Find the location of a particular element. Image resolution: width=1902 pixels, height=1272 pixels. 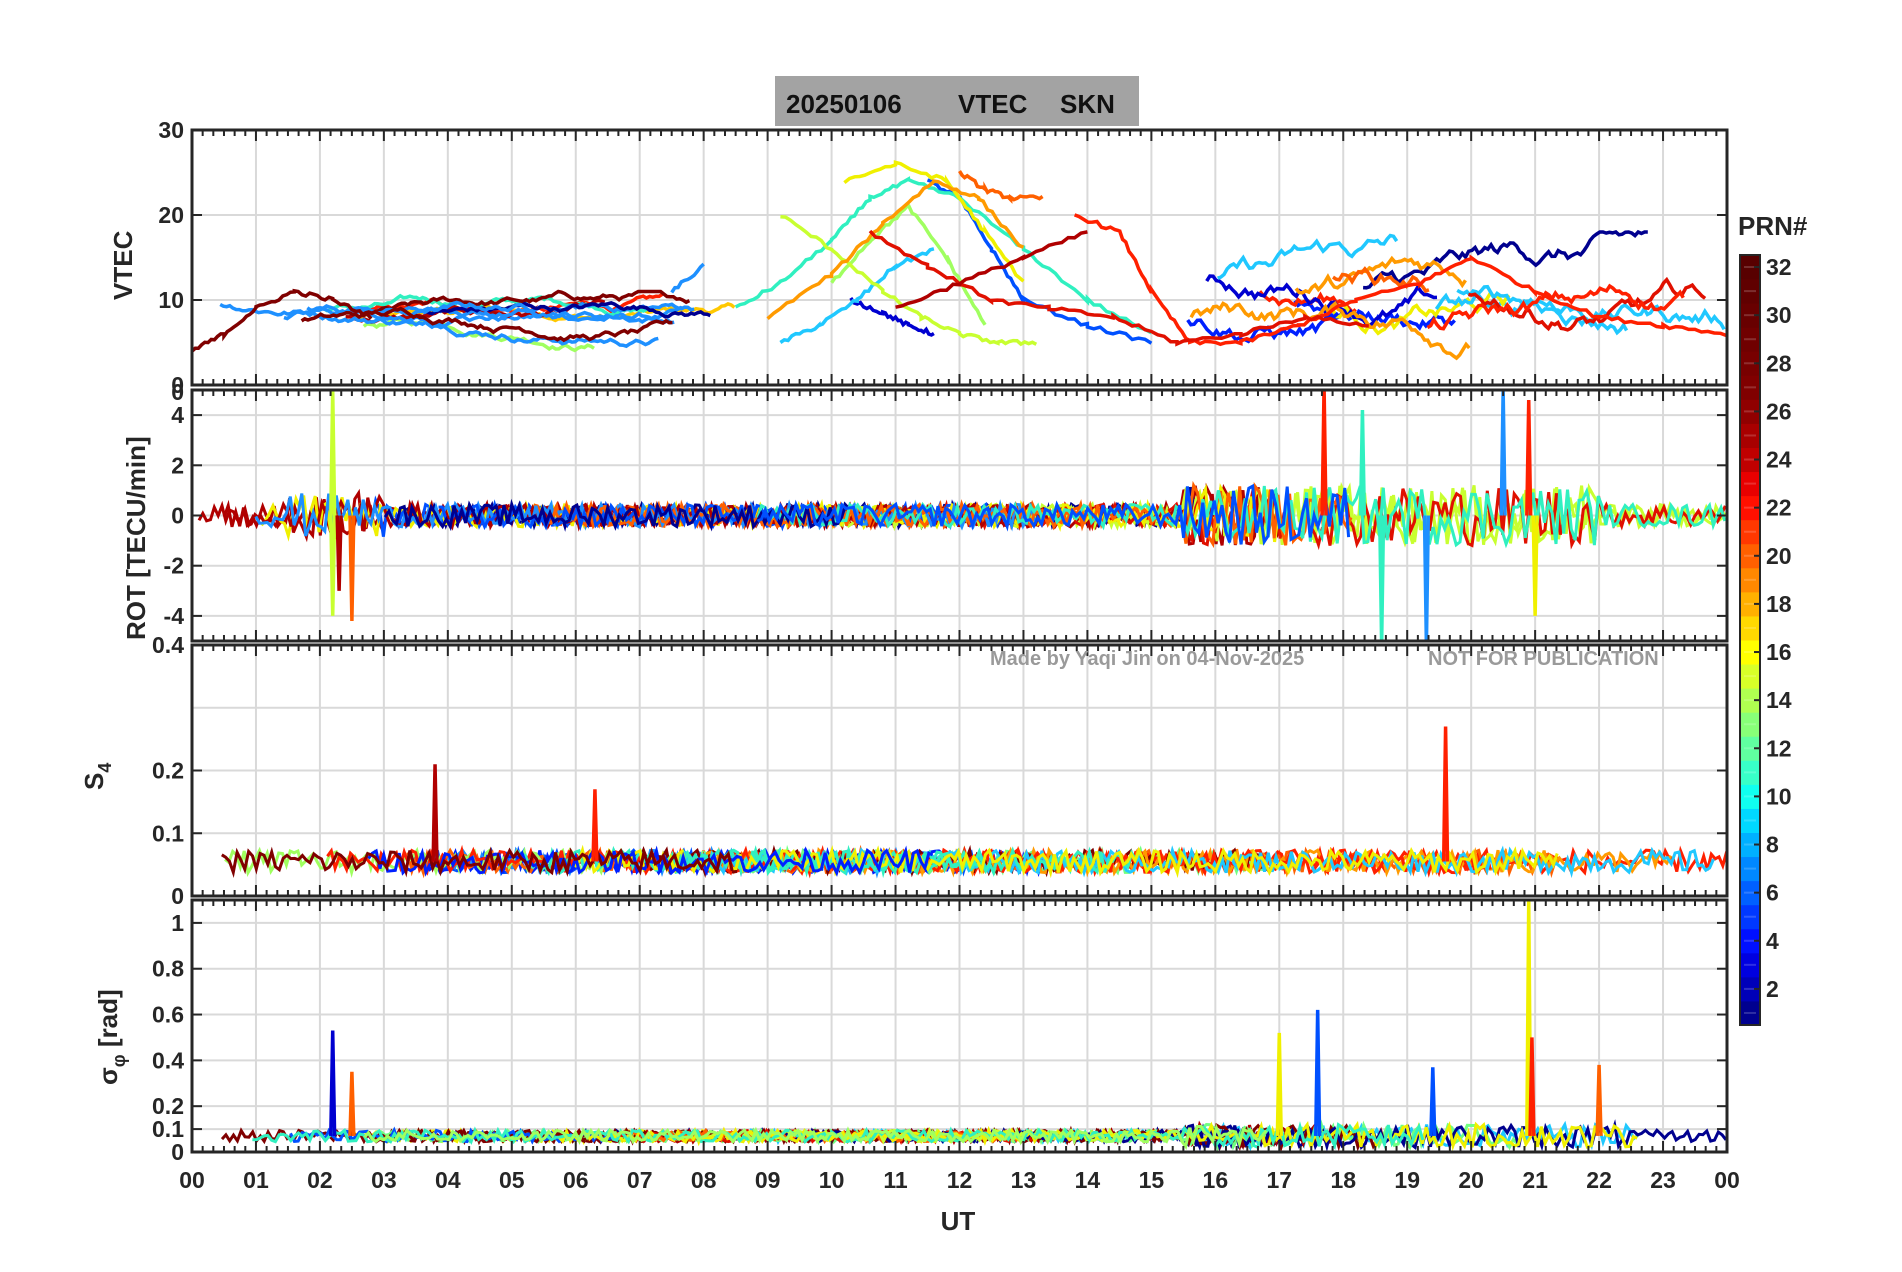

x-tick-label: 14 is located at coordinates (1088, 1180).